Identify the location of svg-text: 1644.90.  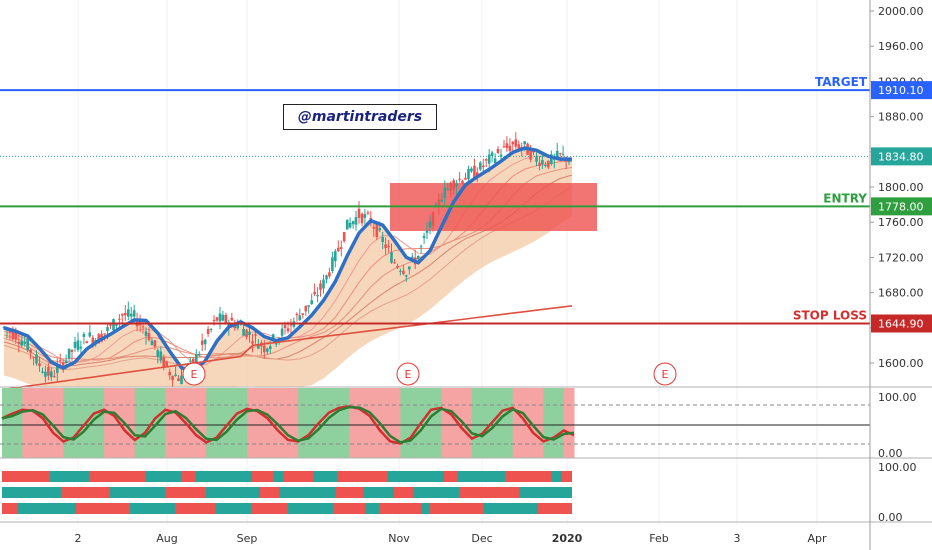
(901, 323).